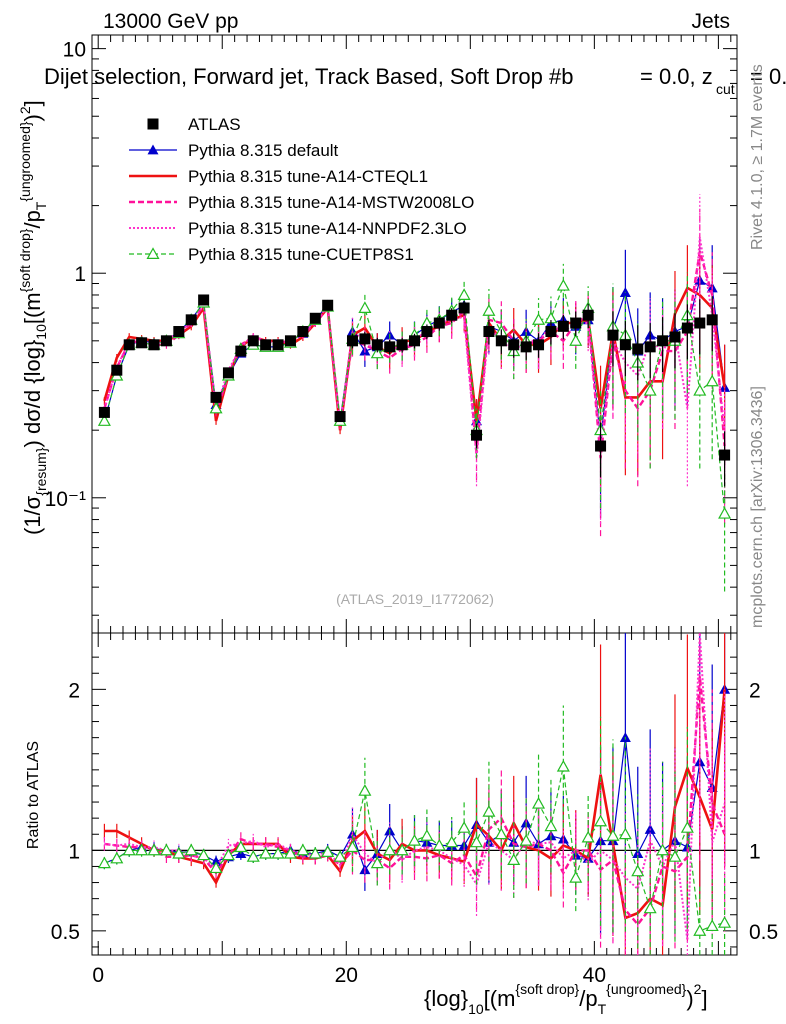 This screenshot has height=1024, width=786. Describe the element at coordinates (346, 975) in the screenshot. I see `x-tick-label: 20` at that location.